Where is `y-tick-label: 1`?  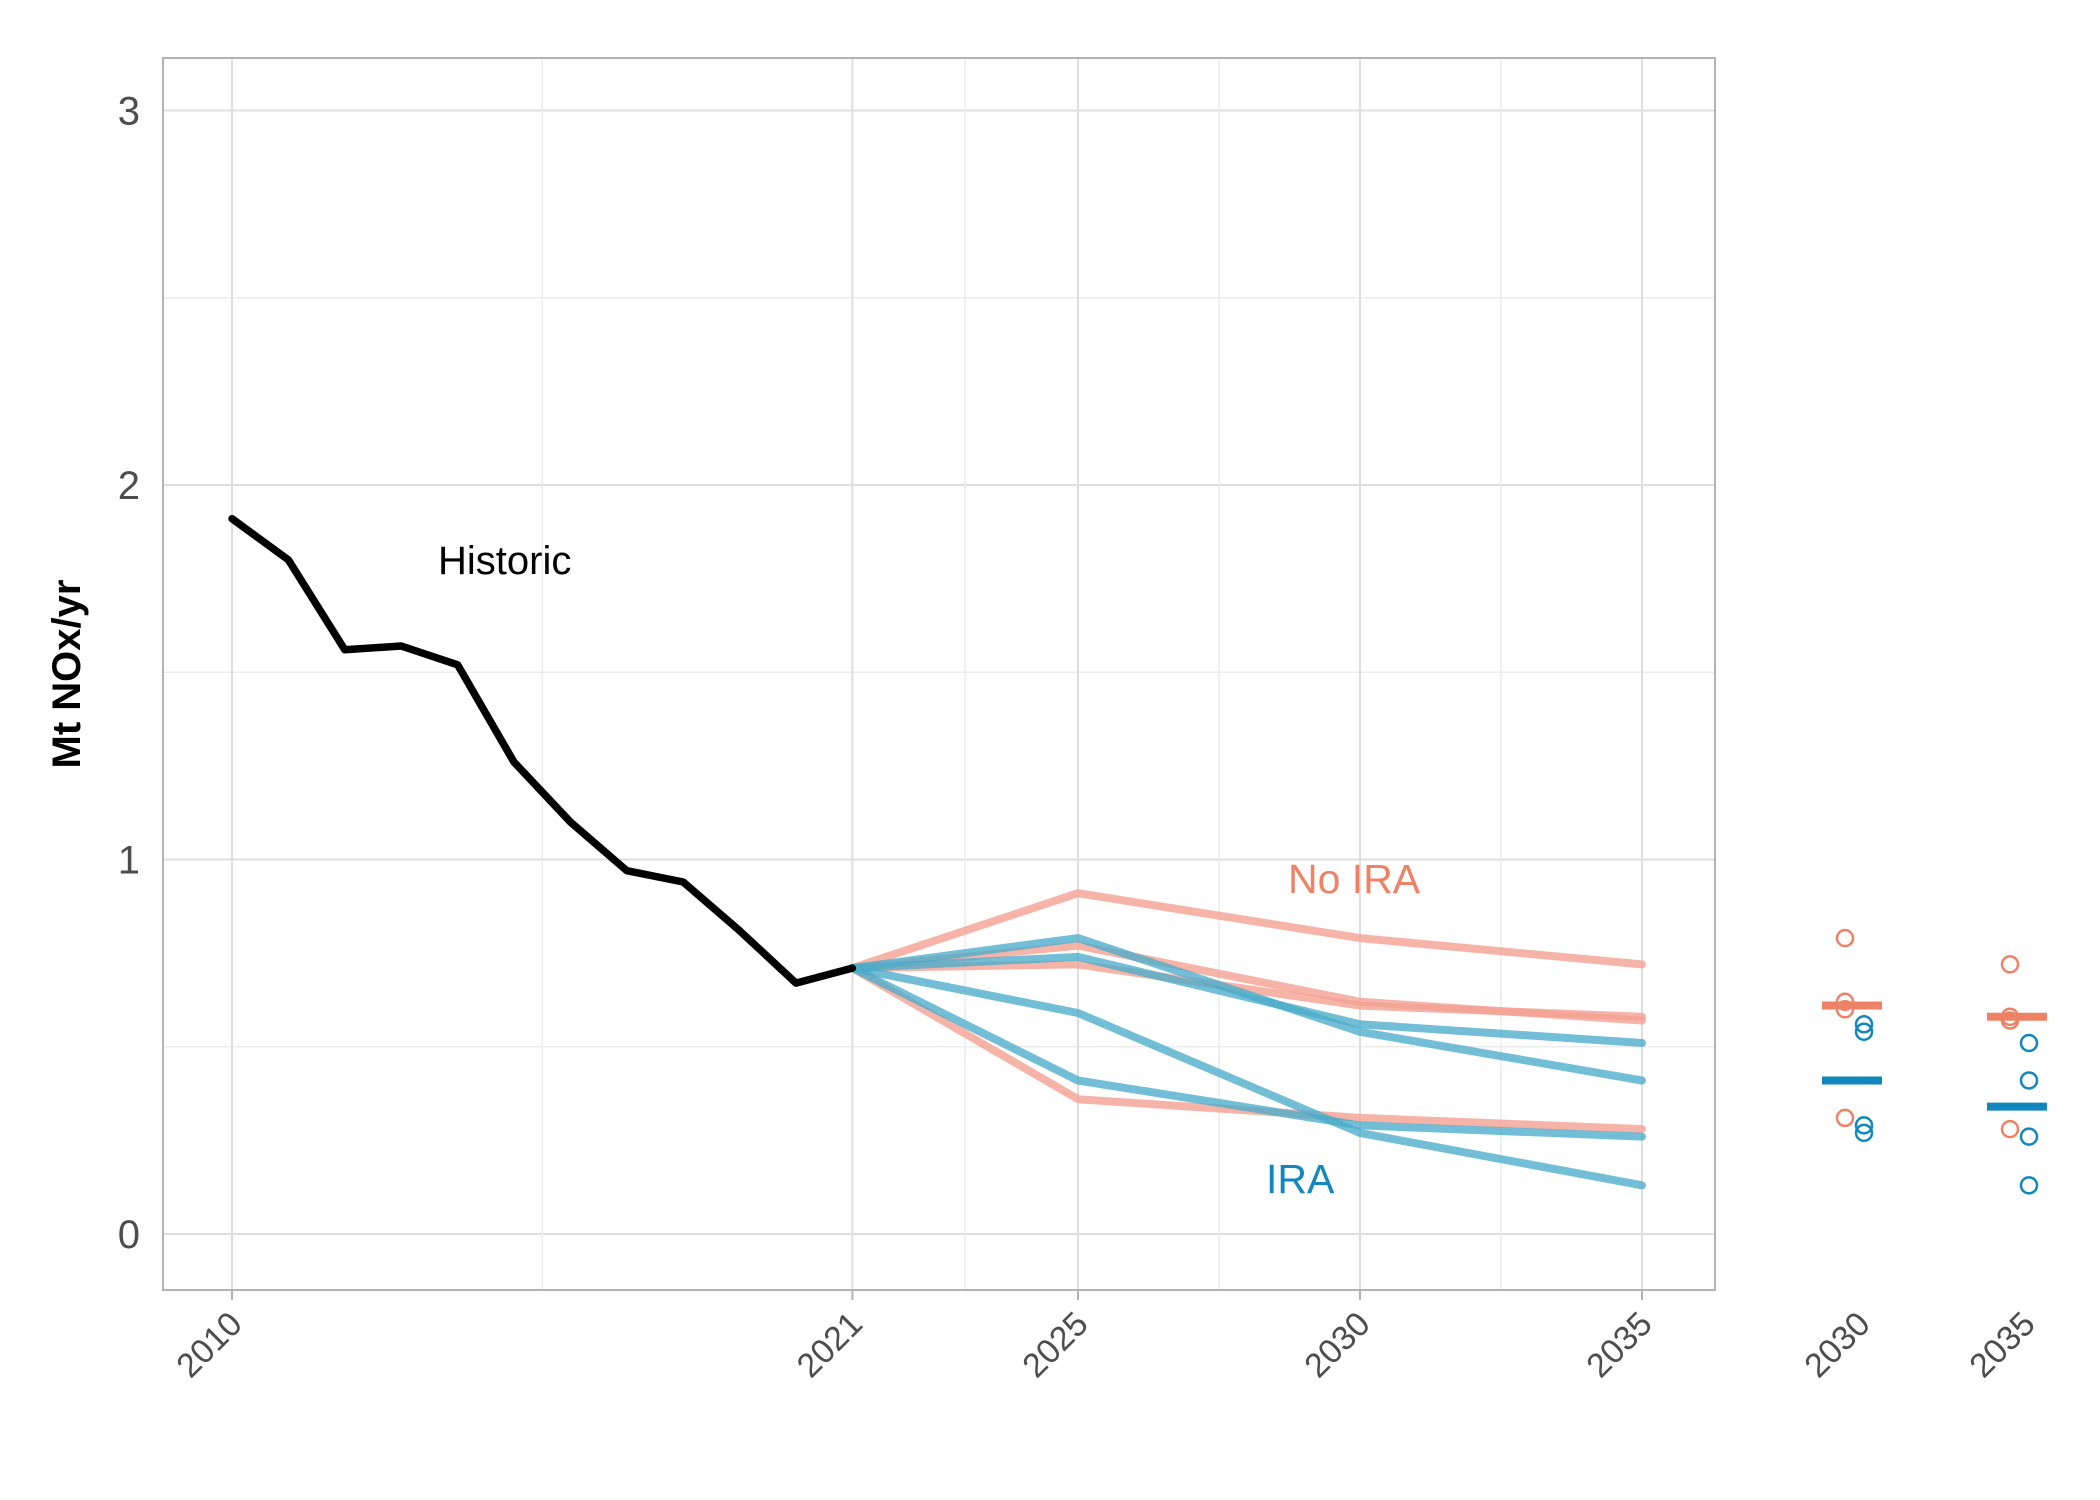 y-tick-label: 1 is located at coordinates (129, 861).